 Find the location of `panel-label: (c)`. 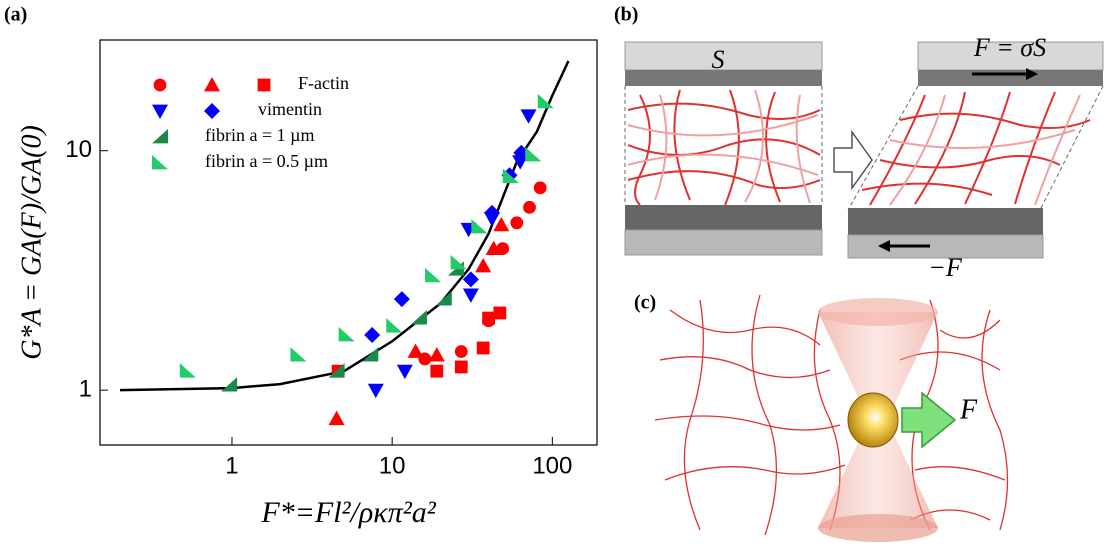

panel-label: (c) is located at coordinates (645, 303).